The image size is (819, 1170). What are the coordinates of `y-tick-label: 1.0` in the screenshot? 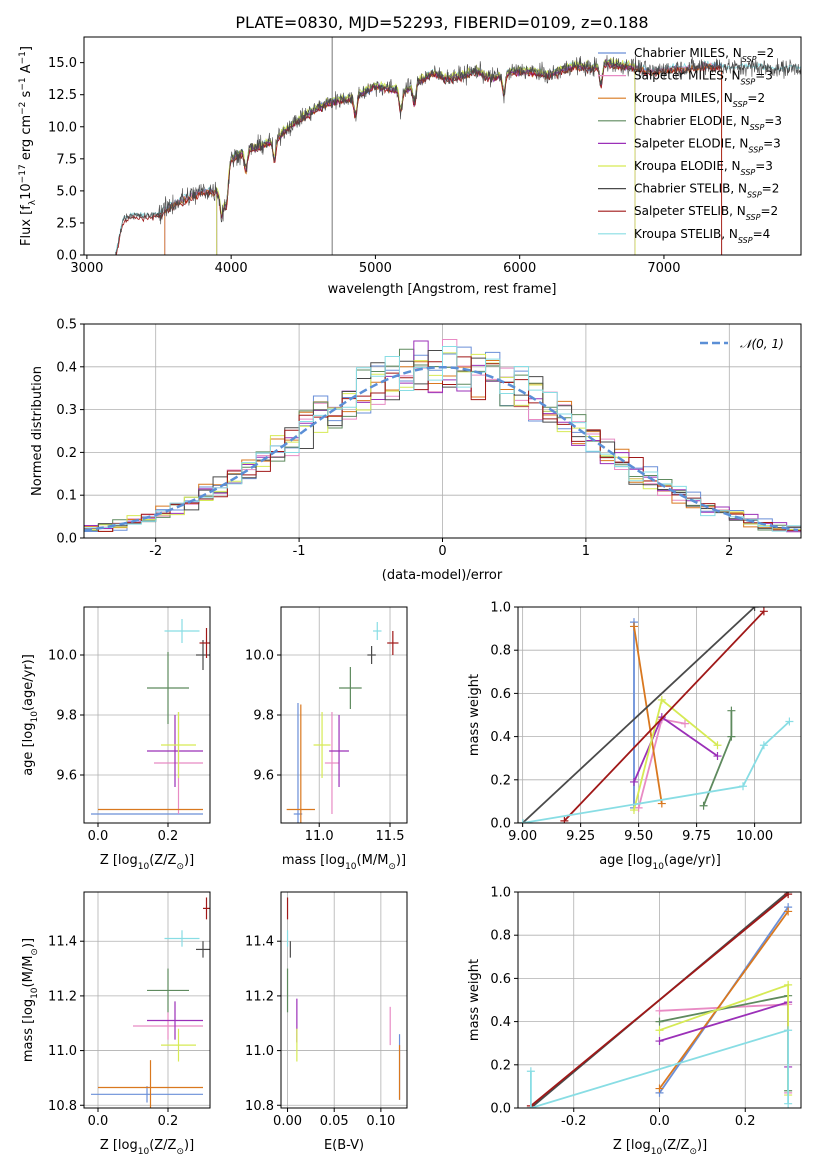 It's located at (500, 608).